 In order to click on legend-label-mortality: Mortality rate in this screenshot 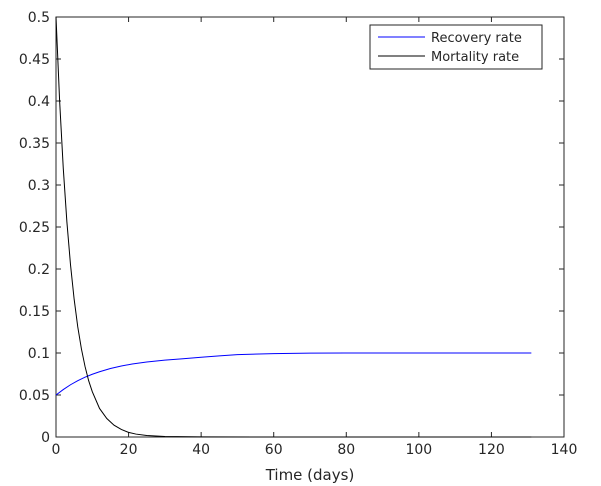, I will do `click(475, 57)`.